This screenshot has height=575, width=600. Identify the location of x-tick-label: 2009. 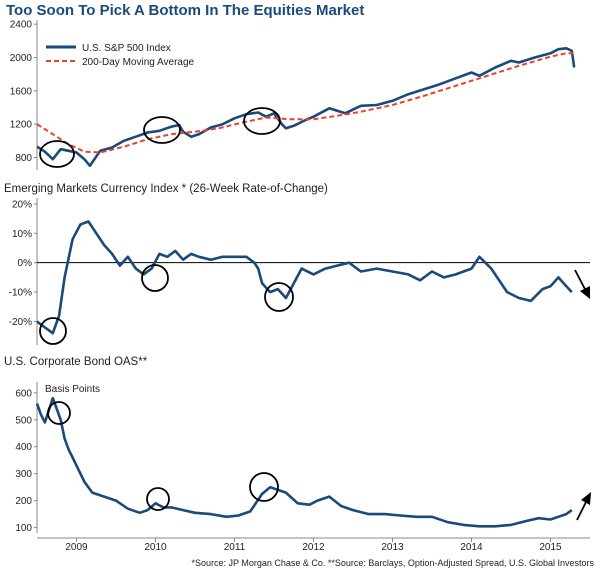
(76, 547).